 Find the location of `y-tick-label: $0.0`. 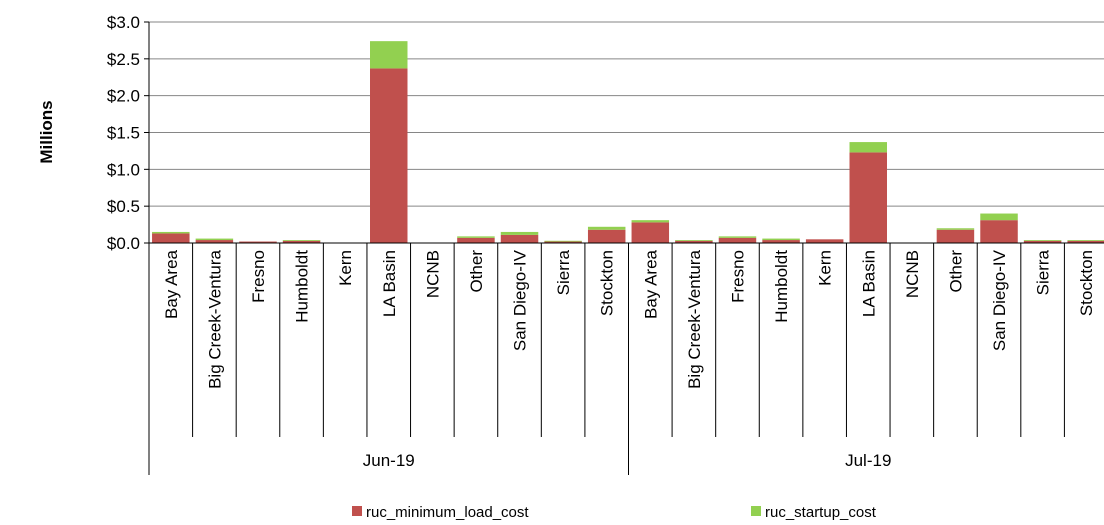

y-tick-label: $0.0 is located at coordinates (123, 243).